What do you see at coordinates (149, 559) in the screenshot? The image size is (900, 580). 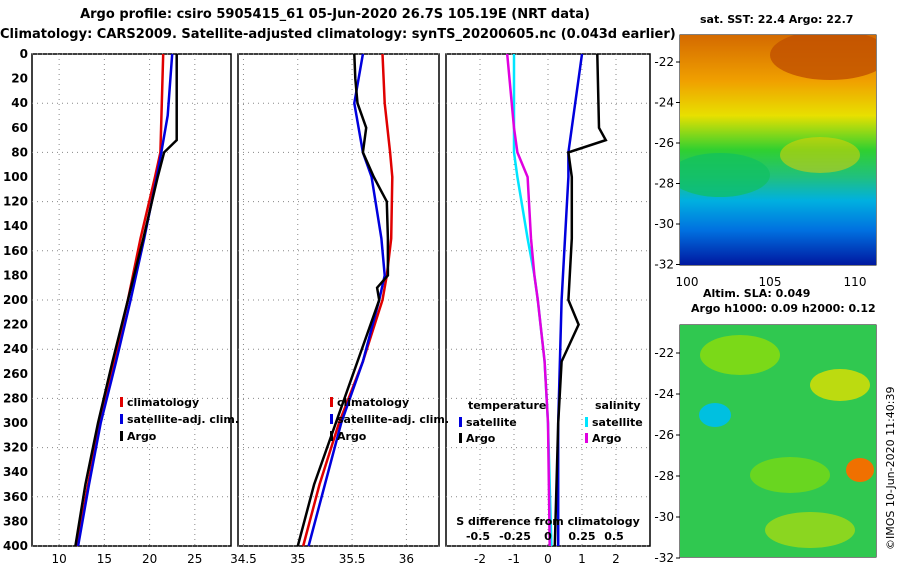 I see `x-tick-label: 20` at bounding box center [149, 559].